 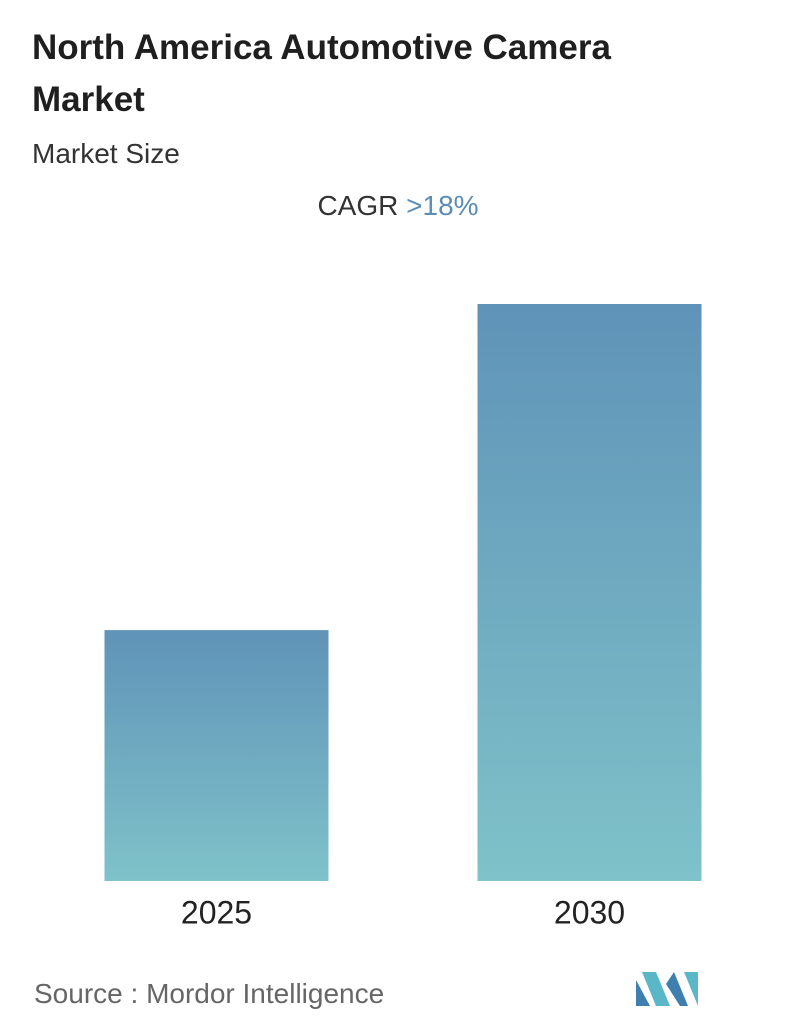 I want to click on cagr: CAGR >18%, so click(x=398, y=206).